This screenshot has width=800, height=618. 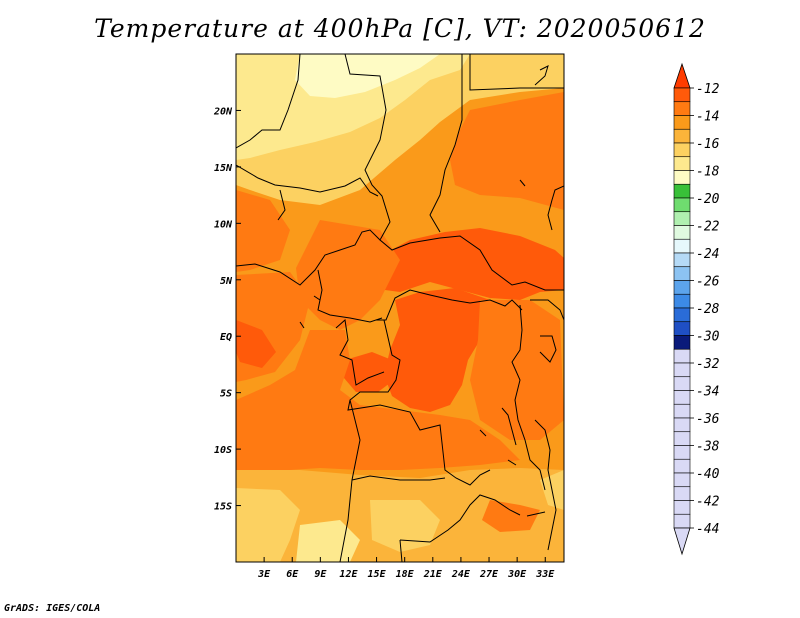 I want to click on y-tick-label: 5N, so click(x=226, y=281).